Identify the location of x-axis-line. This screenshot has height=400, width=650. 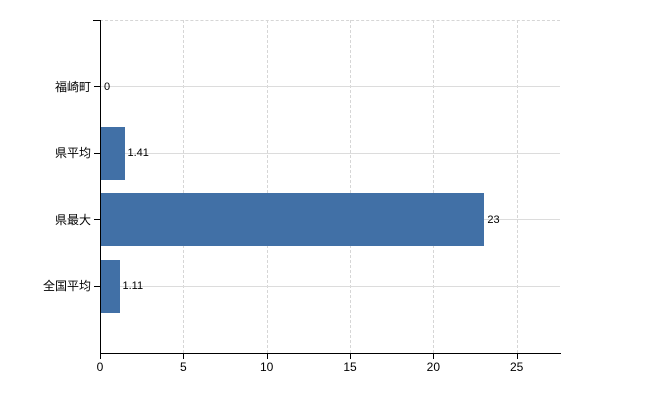
(330, 353).